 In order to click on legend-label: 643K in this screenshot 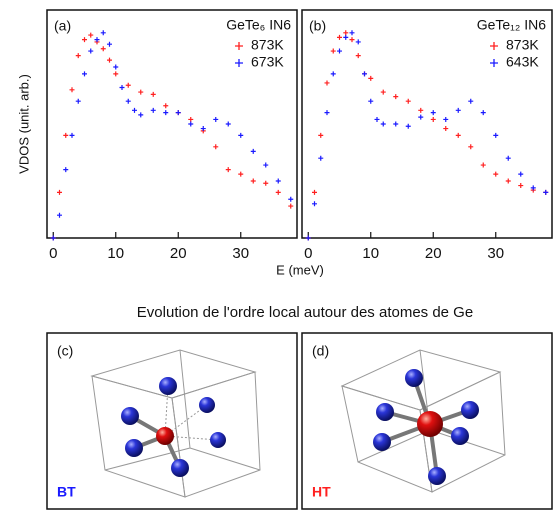, I will do `click(522, 62)`.